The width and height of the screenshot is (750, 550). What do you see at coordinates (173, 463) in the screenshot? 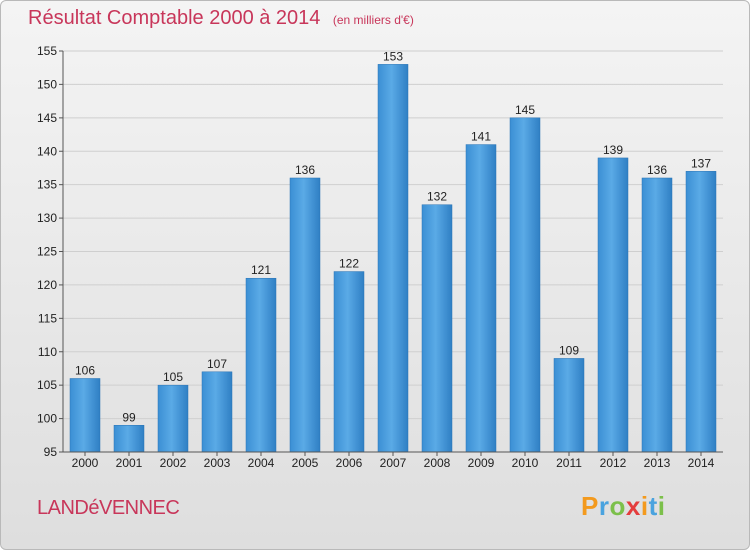
I see `x-tick-label: 2002` at bounding box center [173, 463].